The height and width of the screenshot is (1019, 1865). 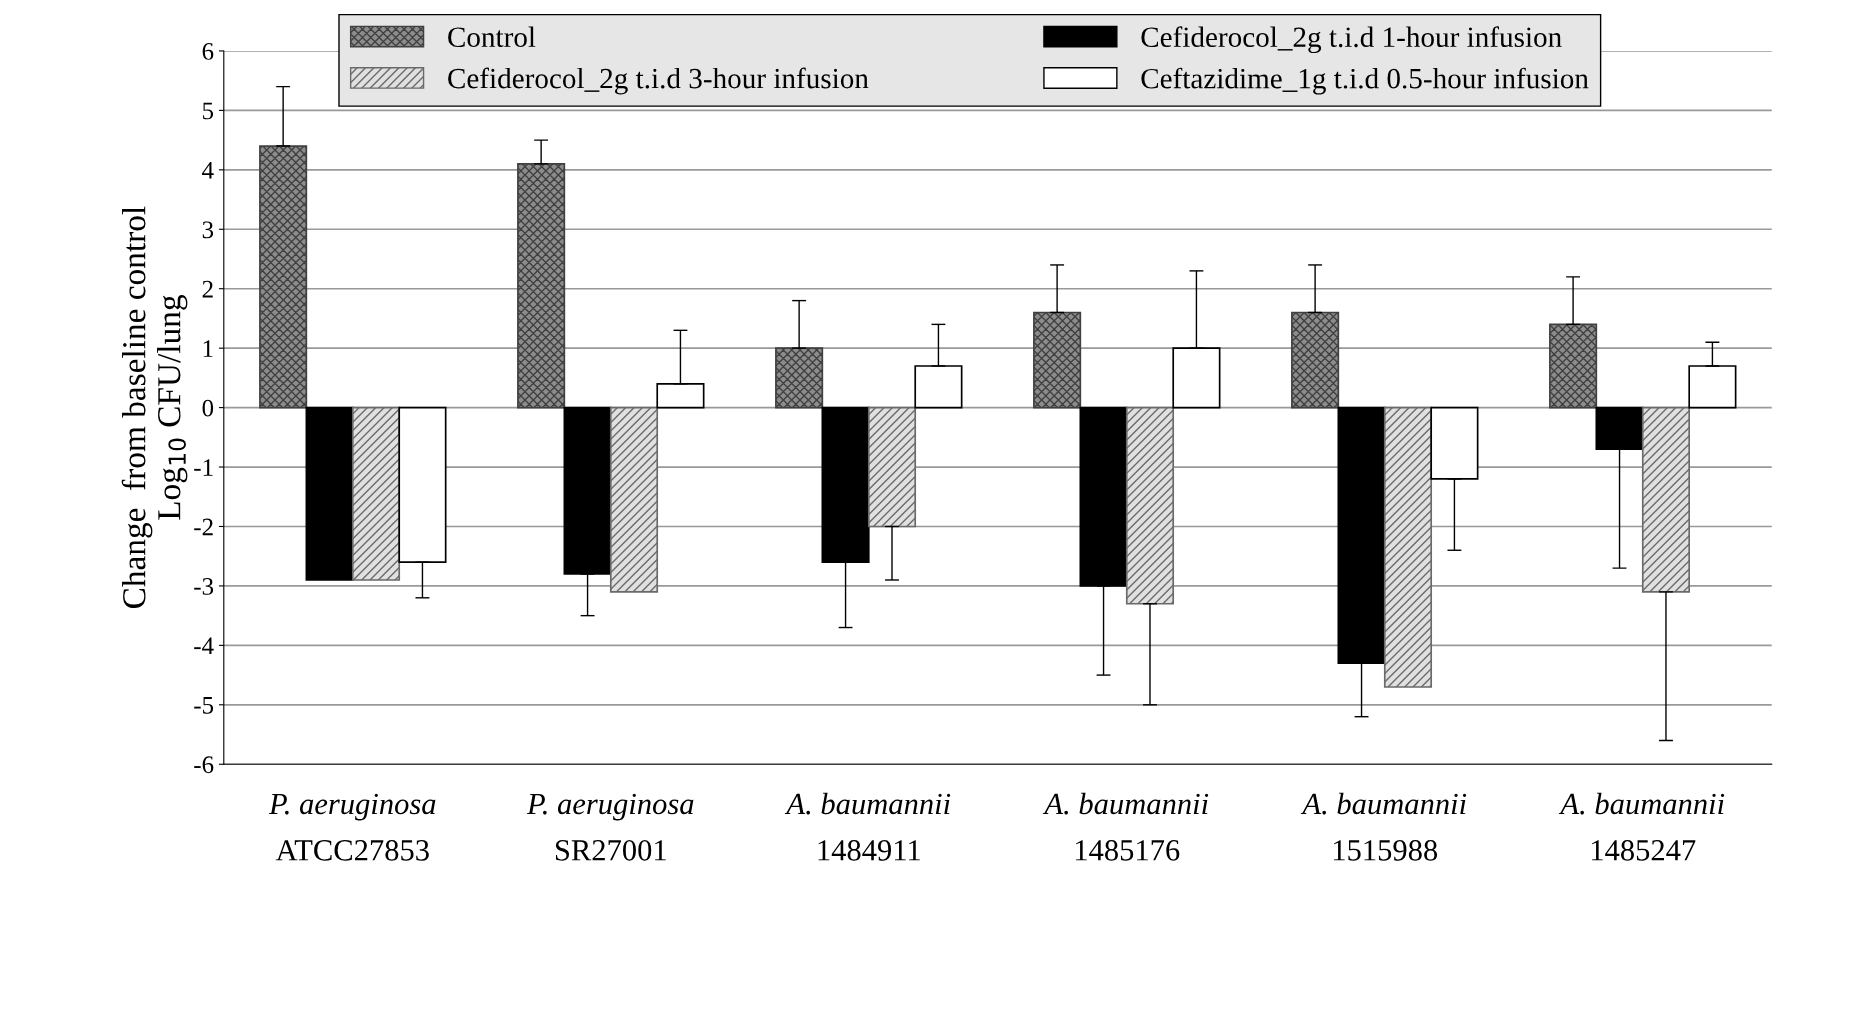 I want to click on y-tick-label: -1, so click(x=203, y=467).